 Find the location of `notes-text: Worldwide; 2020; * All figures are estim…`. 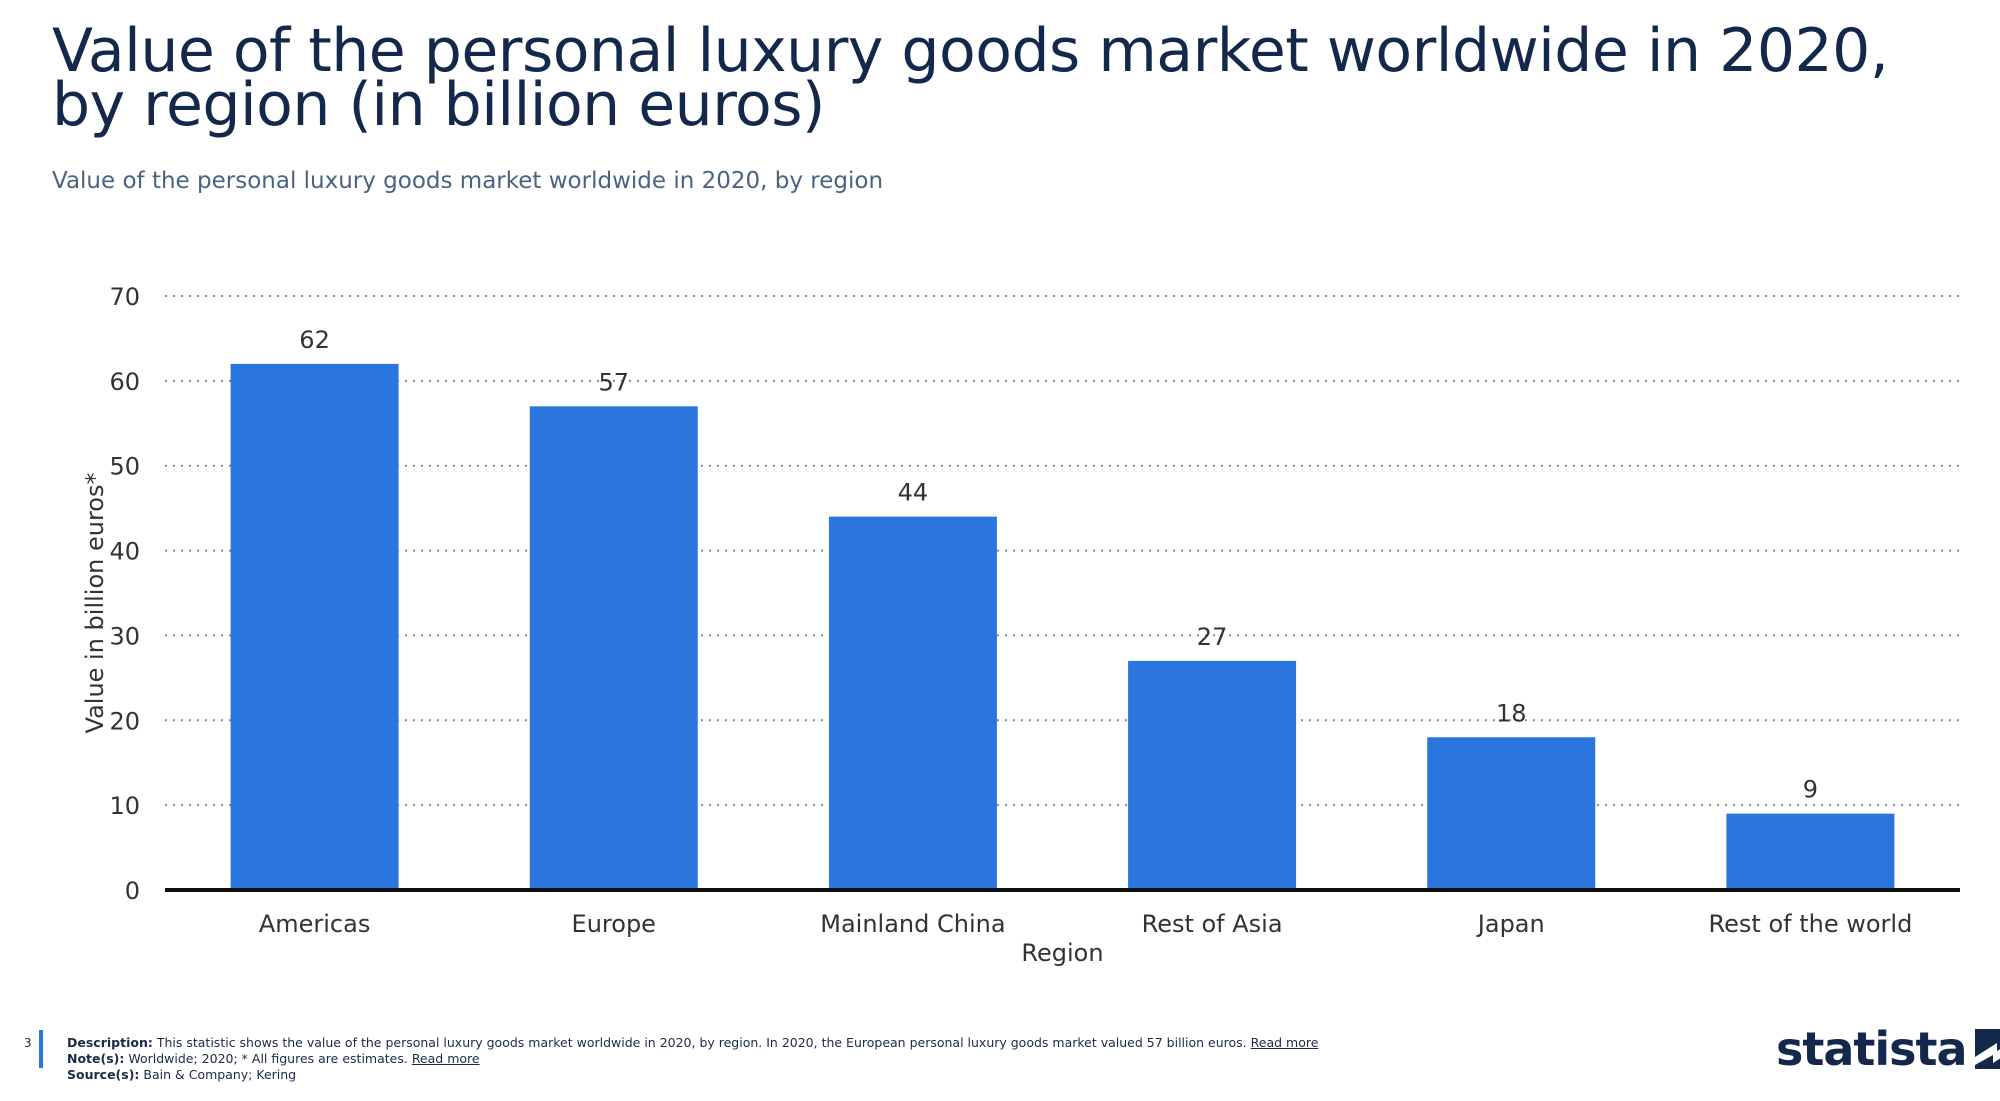

notes-text: Worldwide; 2020; * All figures are estim… is located at coordinates (268, 1058).